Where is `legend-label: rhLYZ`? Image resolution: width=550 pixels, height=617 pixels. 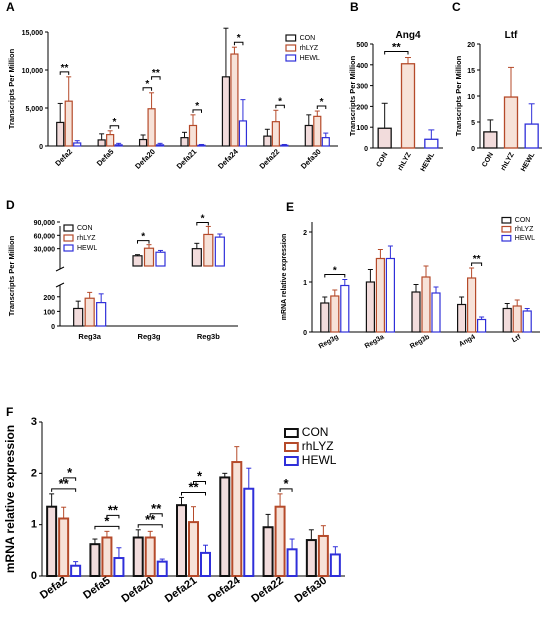
legend-label: rhLYZ is located at coordinates (524, 229).